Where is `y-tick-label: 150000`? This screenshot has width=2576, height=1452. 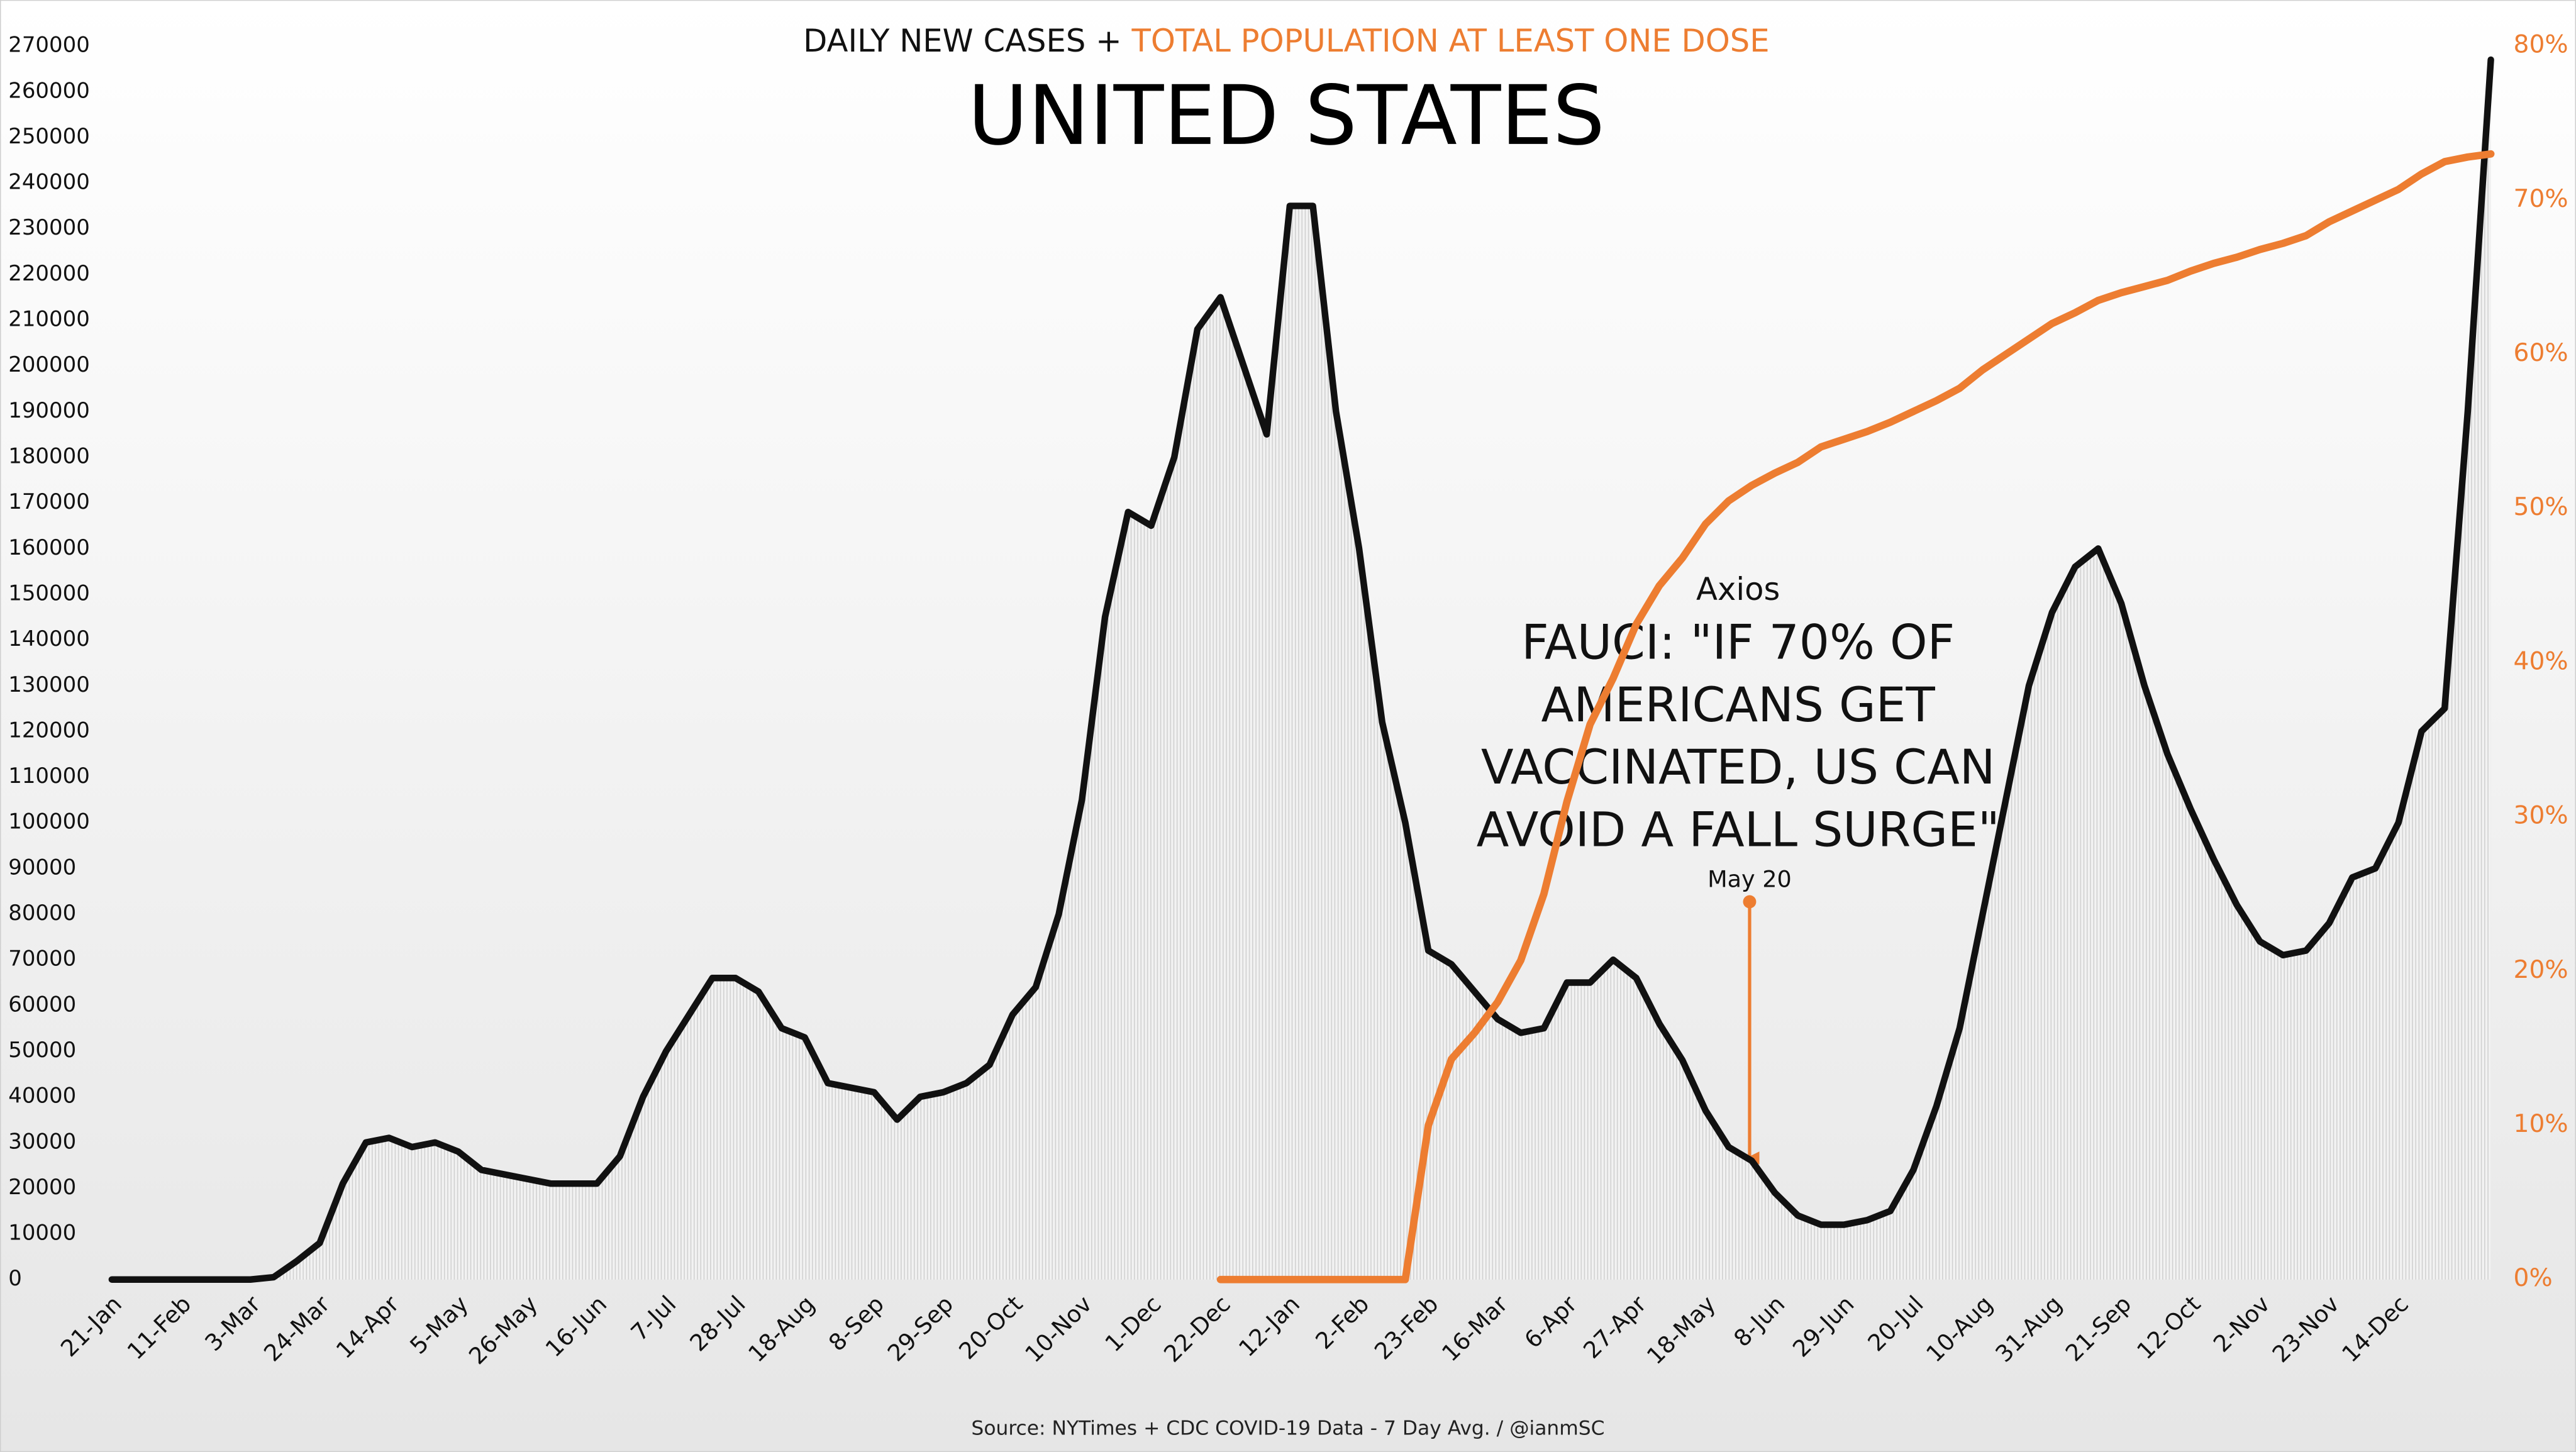
y-tick-label: 150000 is located at coordinates (49, 593).